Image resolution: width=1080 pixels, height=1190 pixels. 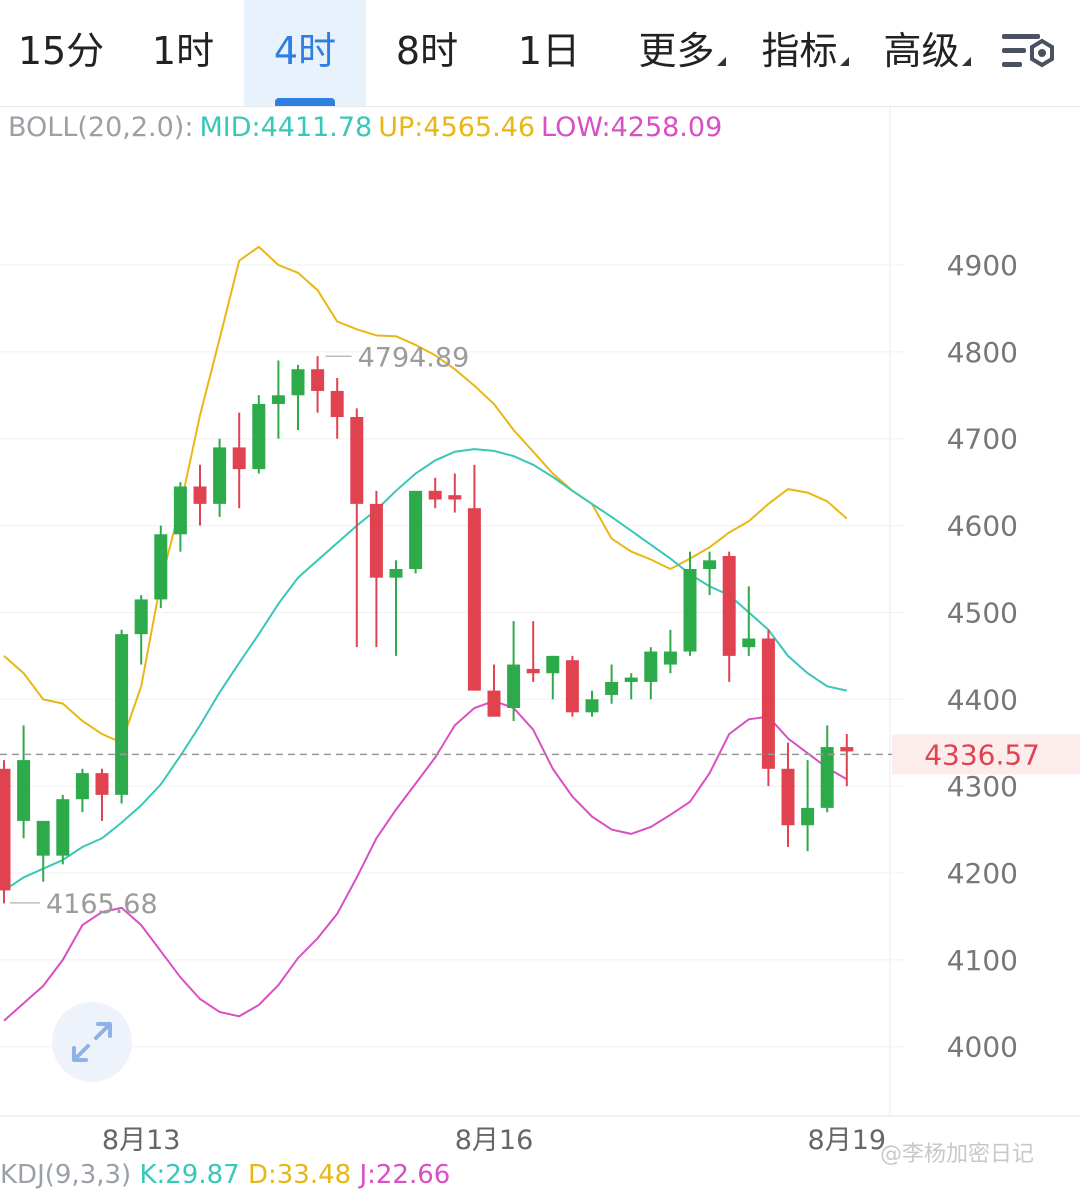 I want to click on tab-label: 高级, so click(x=921, y=51).